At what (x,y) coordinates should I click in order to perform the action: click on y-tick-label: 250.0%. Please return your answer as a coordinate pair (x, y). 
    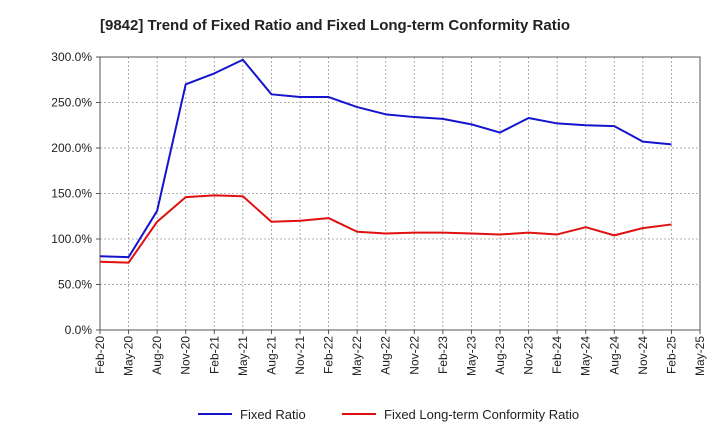
    Looking at the image, I should click on (71, 103).